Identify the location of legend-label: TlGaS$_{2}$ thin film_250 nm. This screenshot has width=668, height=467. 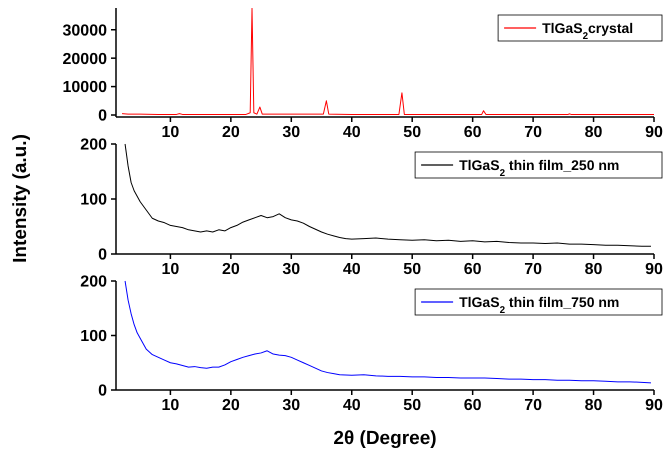
(539, 167).